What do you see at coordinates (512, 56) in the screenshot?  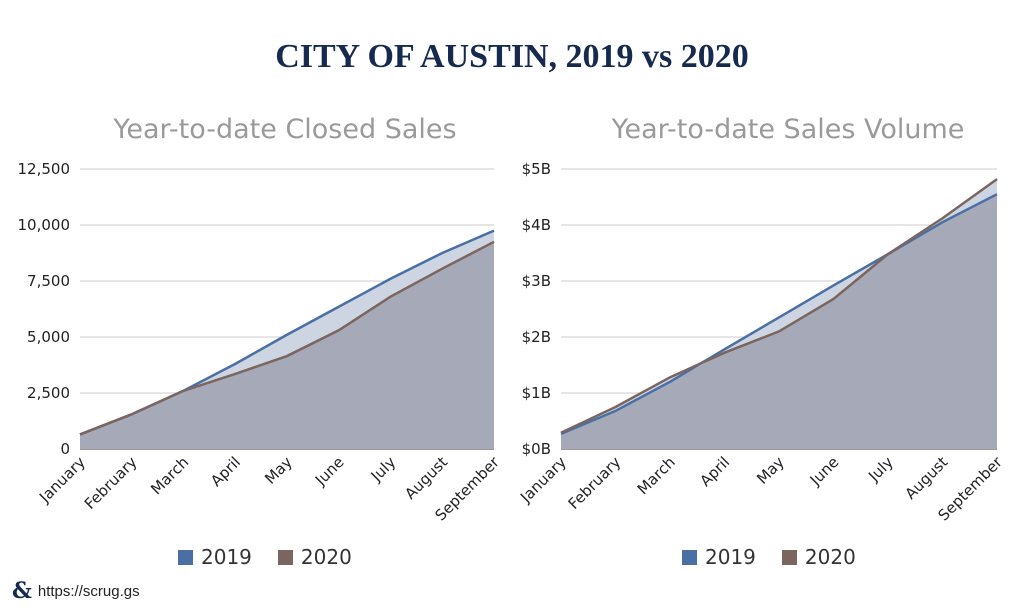 I see `page-title: CITY OF AUSTIN, 2019 vs 2020` at bounding box center [512, 56].